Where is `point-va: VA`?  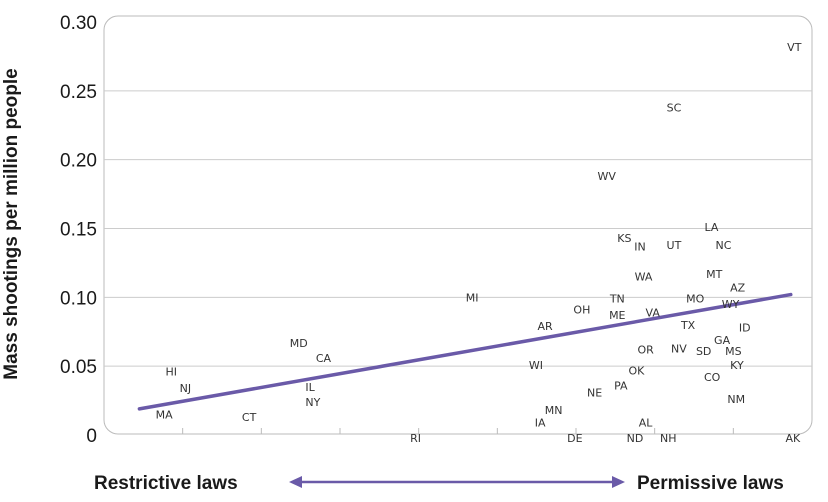 point-va: VA is located at coordinates (653, 312).